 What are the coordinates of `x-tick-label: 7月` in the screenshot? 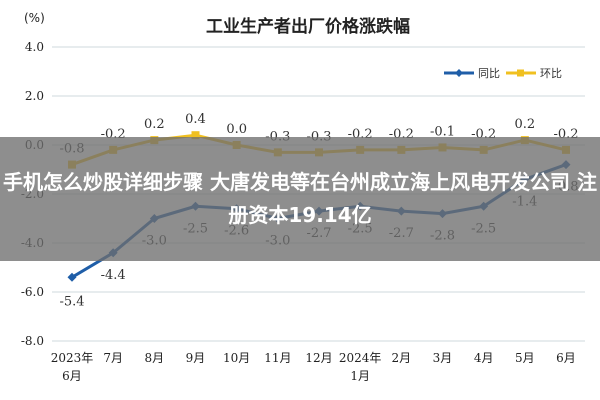 It's located at (113, 358).